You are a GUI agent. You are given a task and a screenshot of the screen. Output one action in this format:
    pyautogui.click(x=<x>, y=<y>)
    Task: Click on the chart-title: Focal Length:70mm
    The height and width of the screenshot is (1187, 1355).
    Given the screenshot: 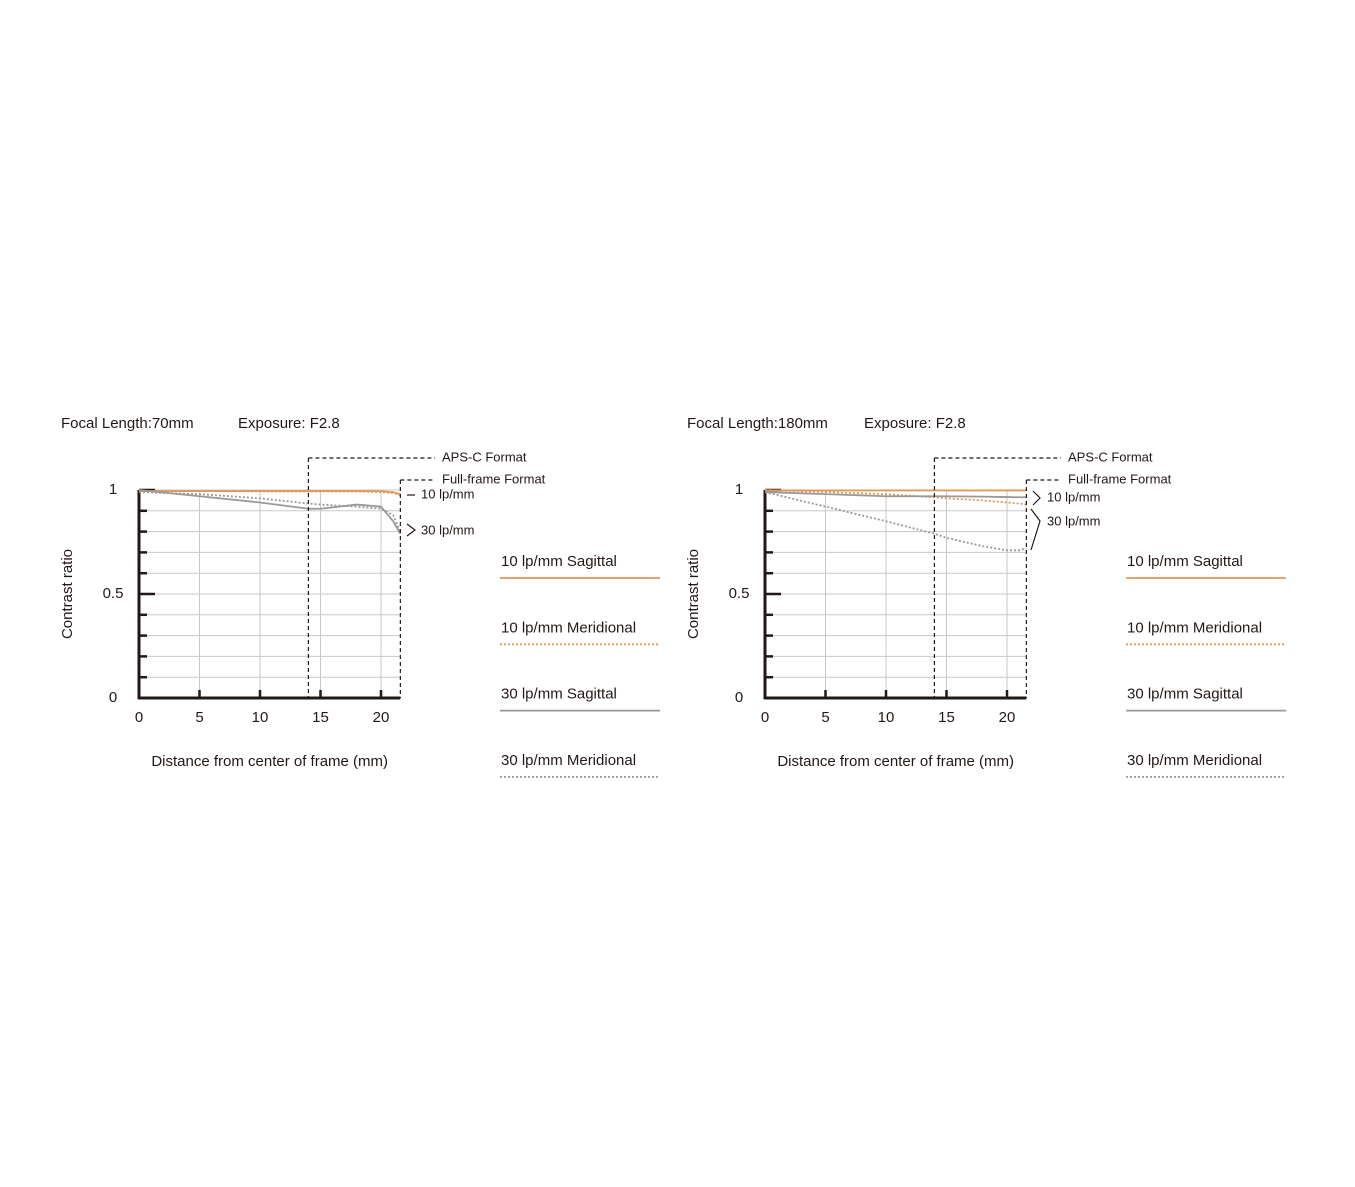 What is the action you would take?
    pyautogui.click(x=127, y=423)
    